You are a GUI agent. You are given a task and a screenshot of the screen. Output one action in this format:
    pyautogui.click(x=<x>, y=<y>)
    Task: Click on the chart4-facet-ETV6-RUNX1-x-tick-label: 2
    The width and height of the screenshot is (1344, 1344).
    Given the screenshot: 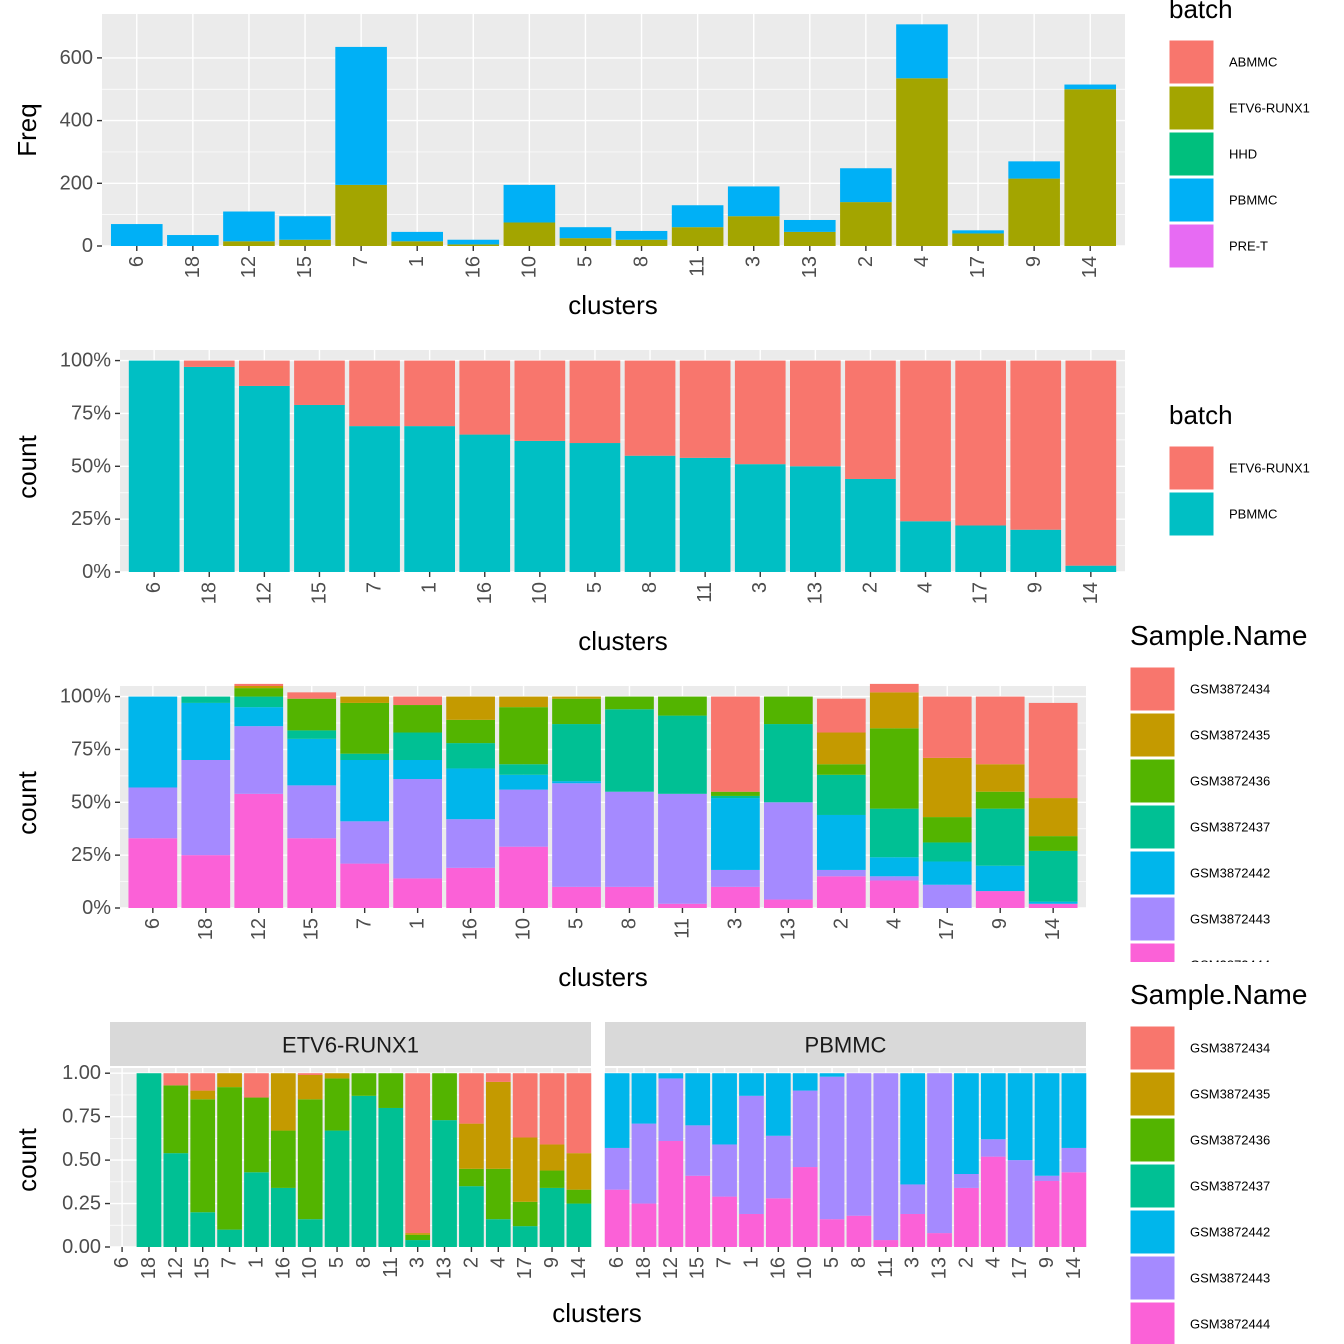 What is the action you would take?
    pyautogui.click(x=471, y=1262)
    